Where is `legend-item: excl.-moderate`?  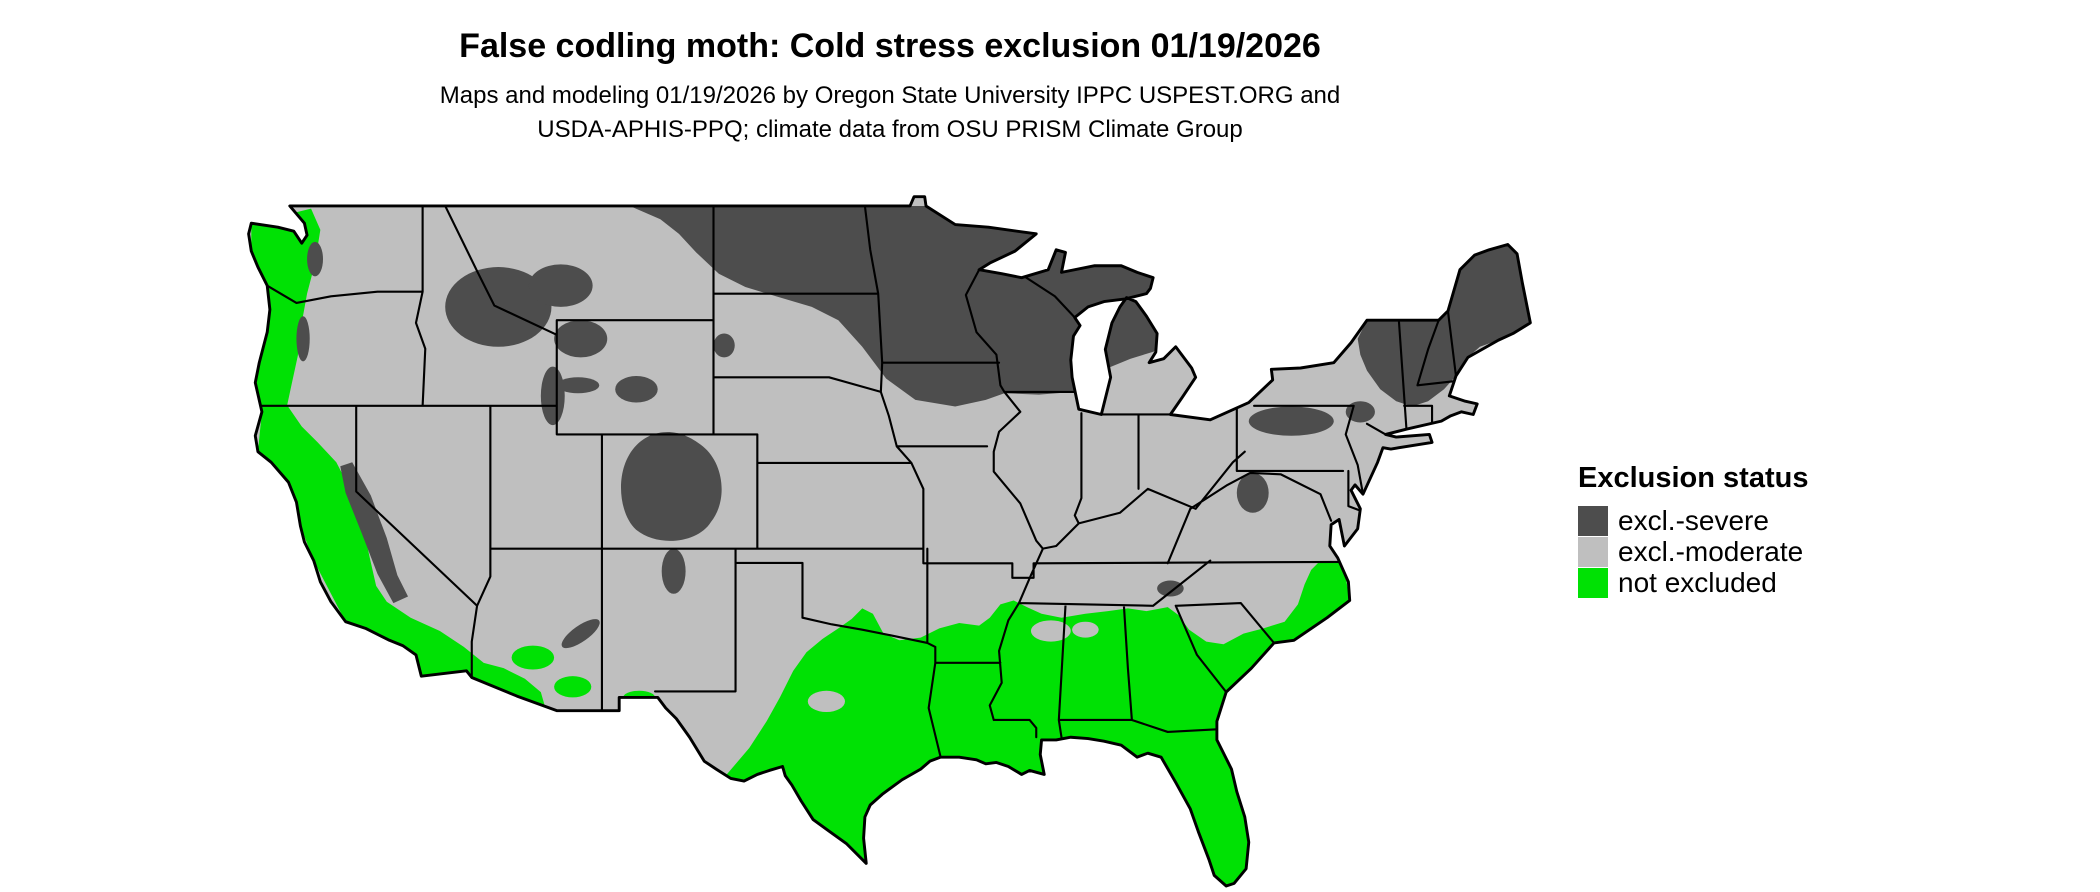
legend-item: excl.-moderate is located at coordinates (1693, 551).